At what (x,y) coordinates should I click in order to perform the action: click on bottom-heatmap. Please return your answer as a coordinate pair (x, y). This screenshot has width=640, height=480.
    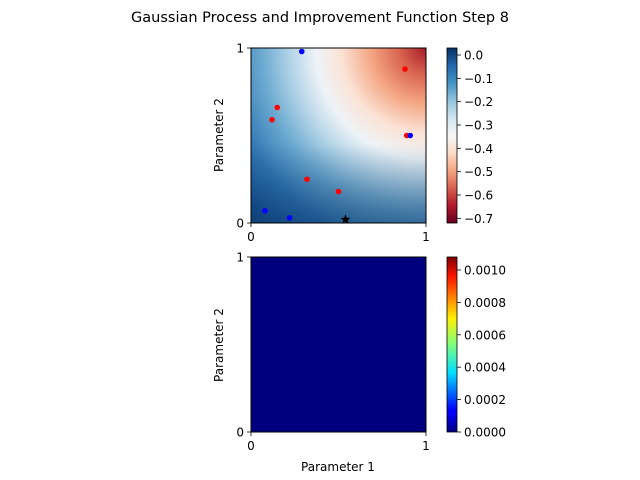
    Looking at the image, I should click on (338, 344).